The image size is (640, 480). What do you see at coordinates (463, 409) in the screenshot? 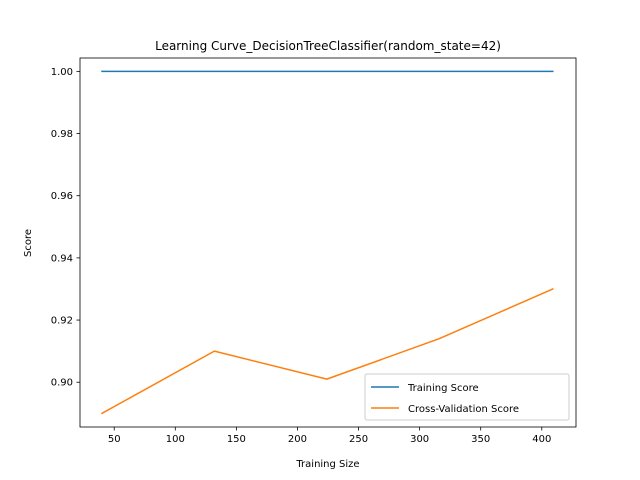
I see `legend-label-cross-validation-score: Cross-Validation Score` at bounding box center [463, 409].